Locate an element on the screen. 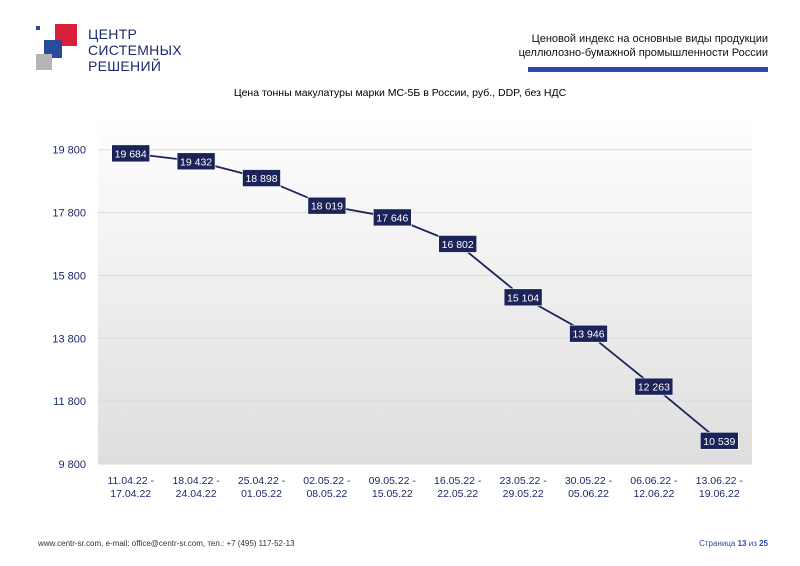  x-tick-label: 11.04.22 -17.04.22 is located at coordinates (130, 487).